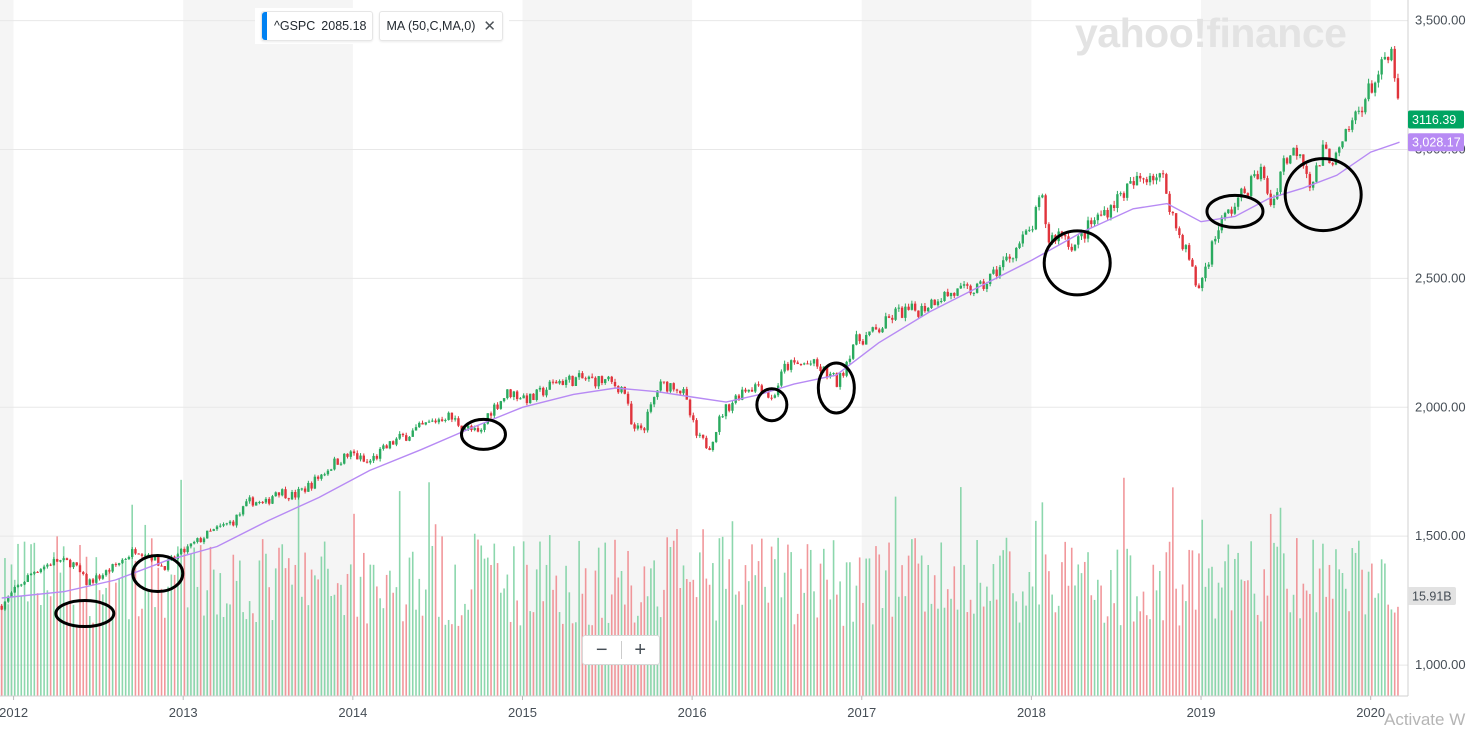 The height and width of the screenshot is (739, 1479). I want to click on symbol-pill: ^GSPC 2085.18, so click(317, 26).